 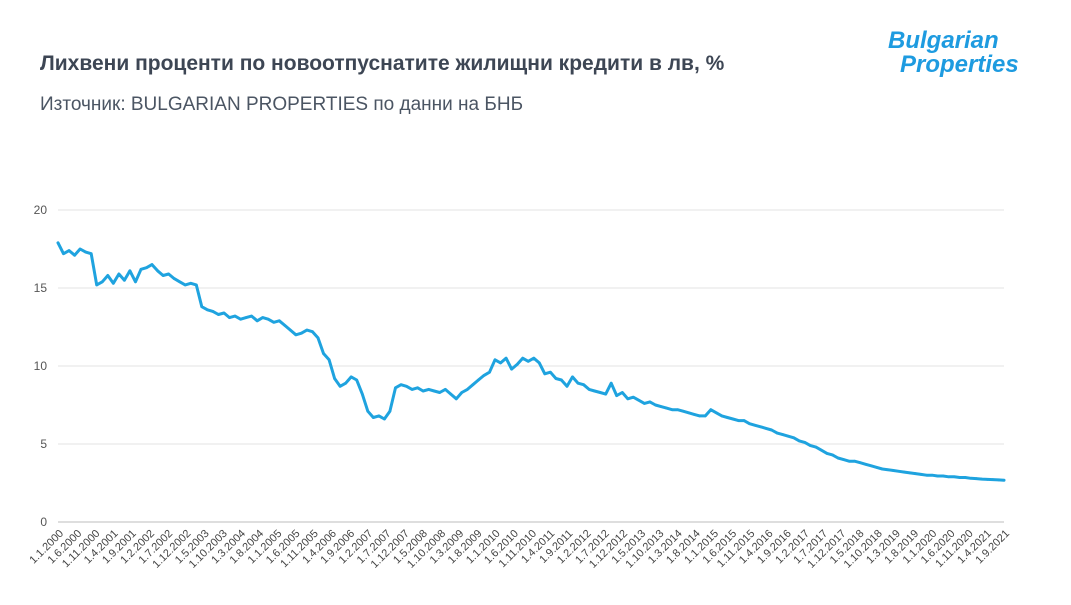 I want to click on logo-line-1: Bulgarian, so click(x=943, y=40).